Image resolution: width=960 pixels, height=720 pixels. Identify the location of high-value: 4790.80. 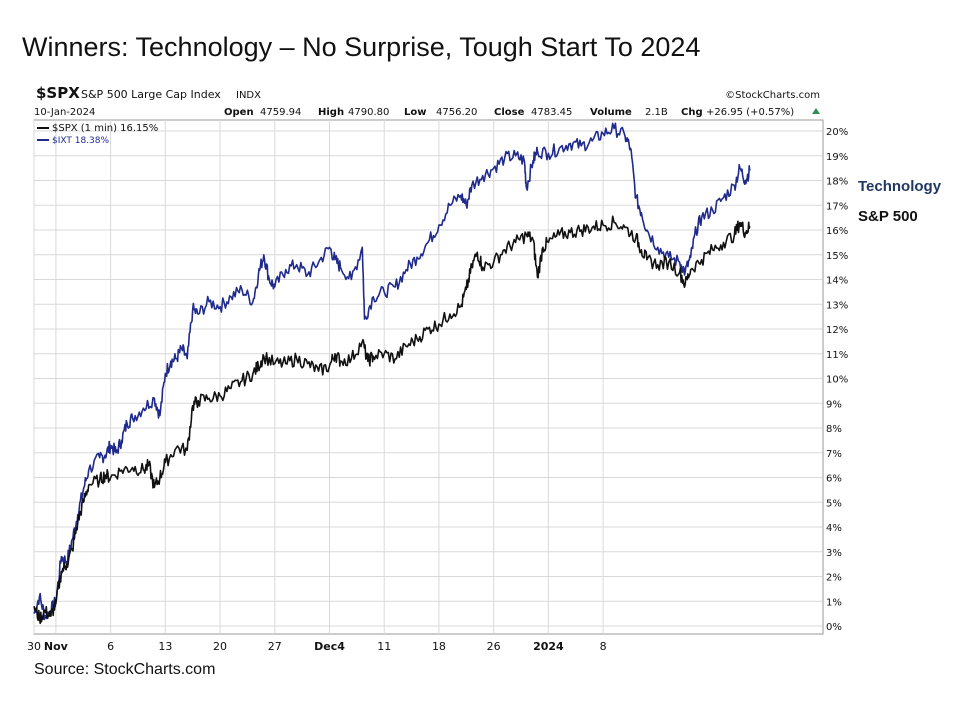
(368, 112).